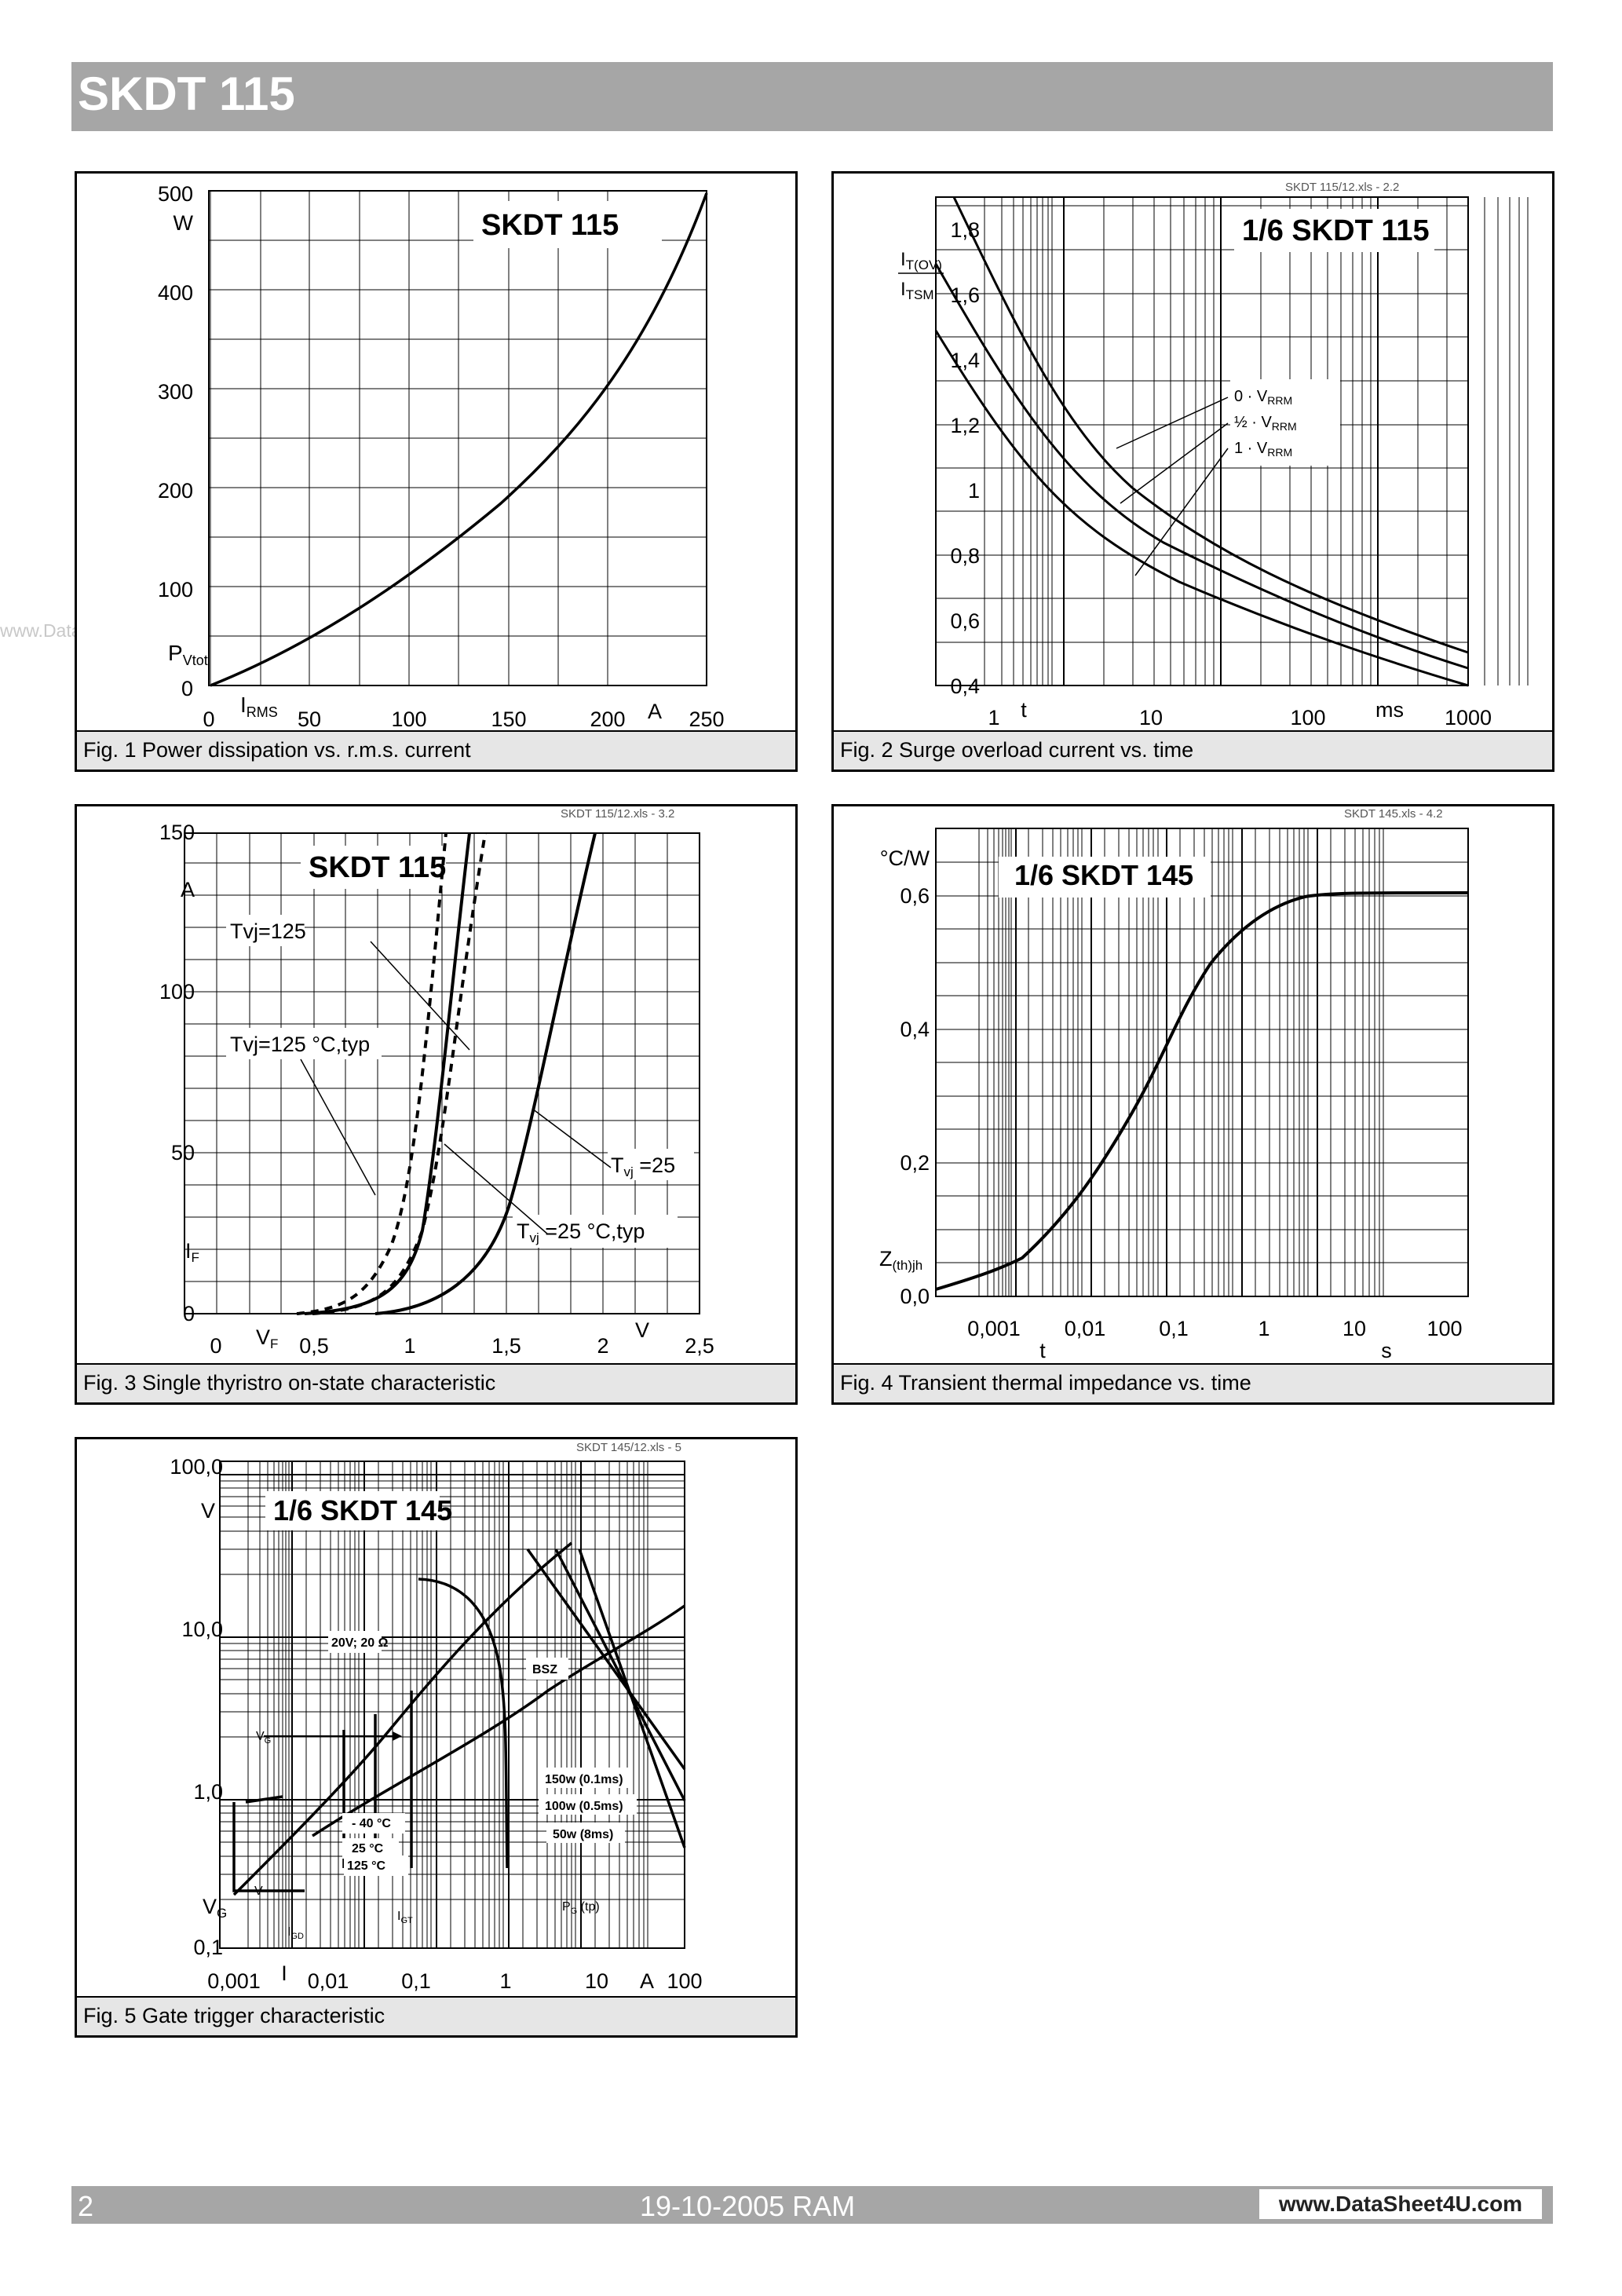 The image size is (1622, 2296). Describe the element at coordinates (994, 1328) in the screenshot. I see `fig4-xtick: 0,001` at that location.